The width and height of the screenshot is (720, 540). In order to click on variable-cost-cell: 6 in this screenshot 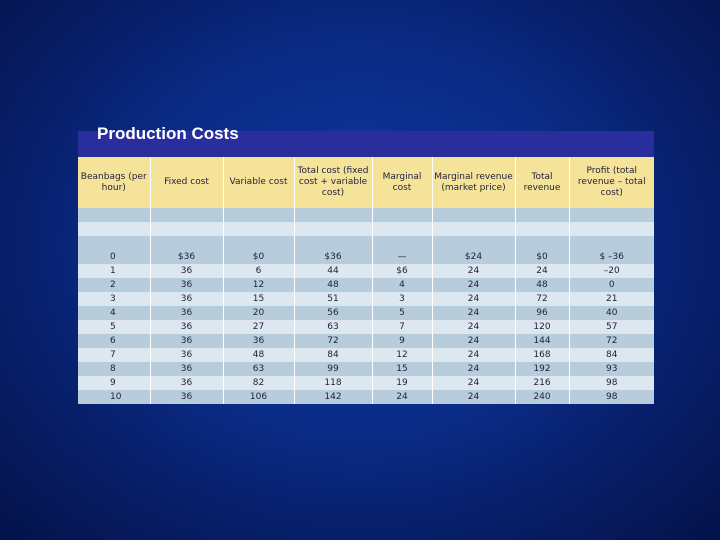, I will do `click(258, 271)`.